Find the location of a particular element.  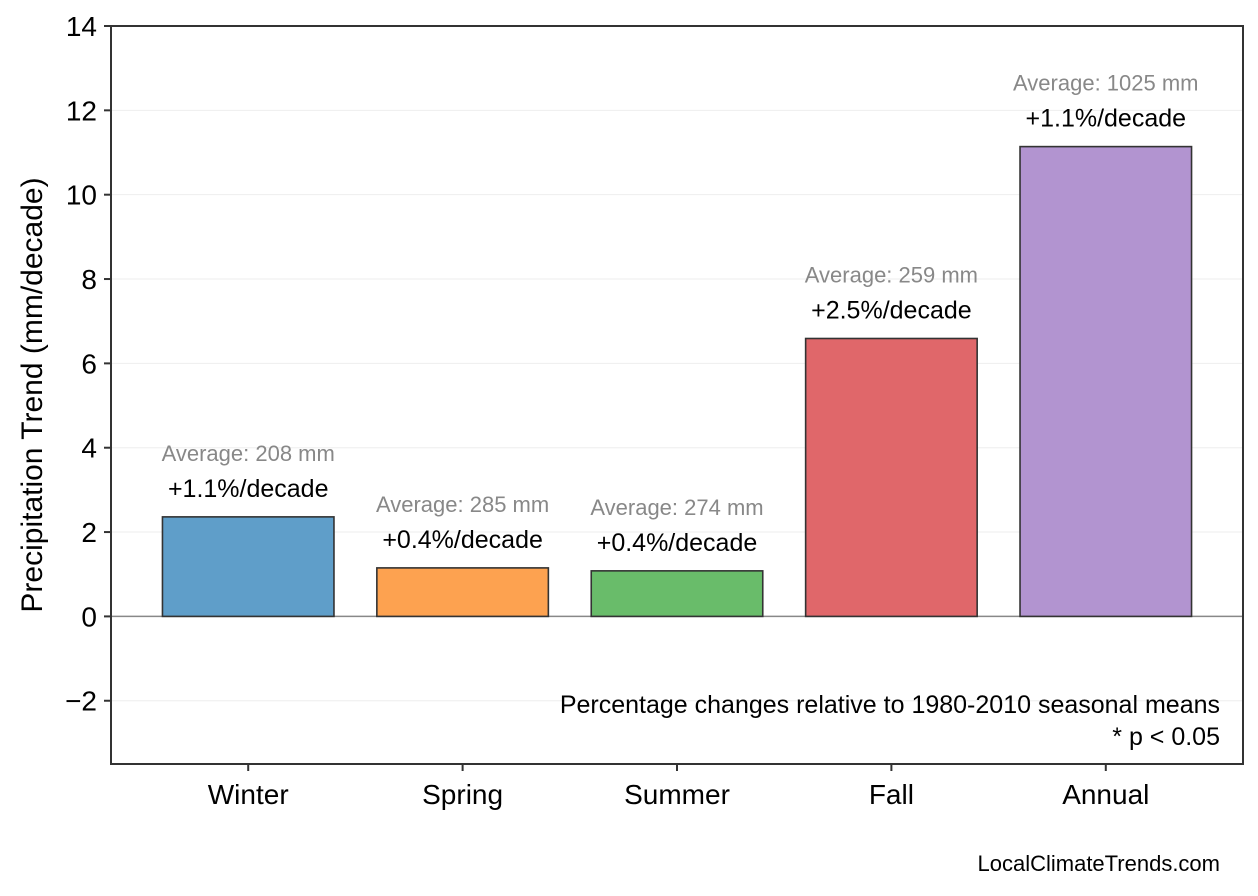

x-axis-ticks: Winter Spring Summer Fall Annual is located at coordinates (678, 787).